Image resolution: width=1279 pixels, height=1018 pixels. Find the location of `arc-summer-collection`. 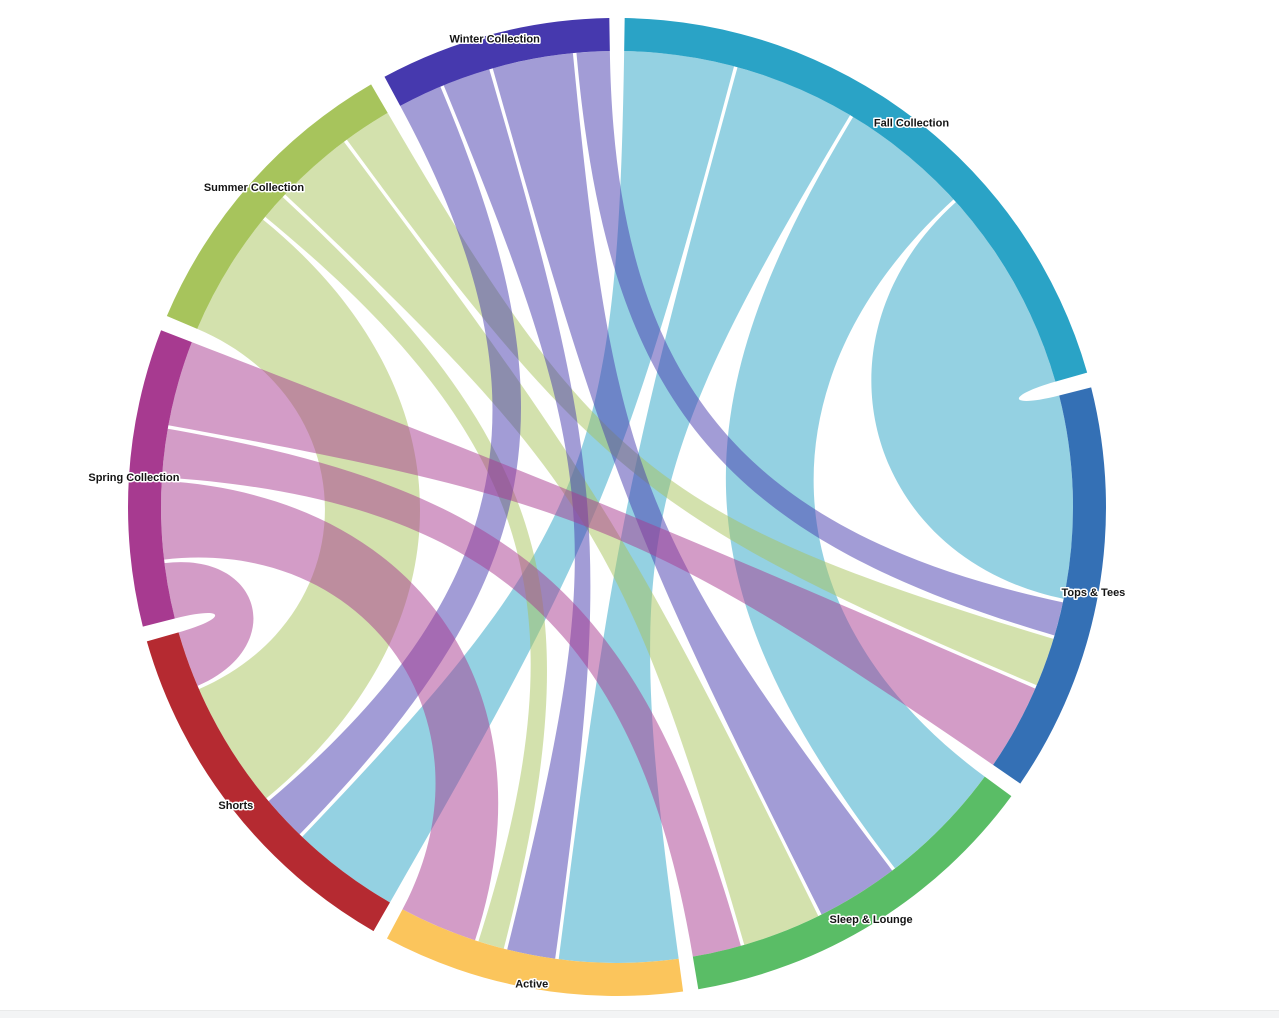

arc-summer-collection is located at coordinates (277, 206).